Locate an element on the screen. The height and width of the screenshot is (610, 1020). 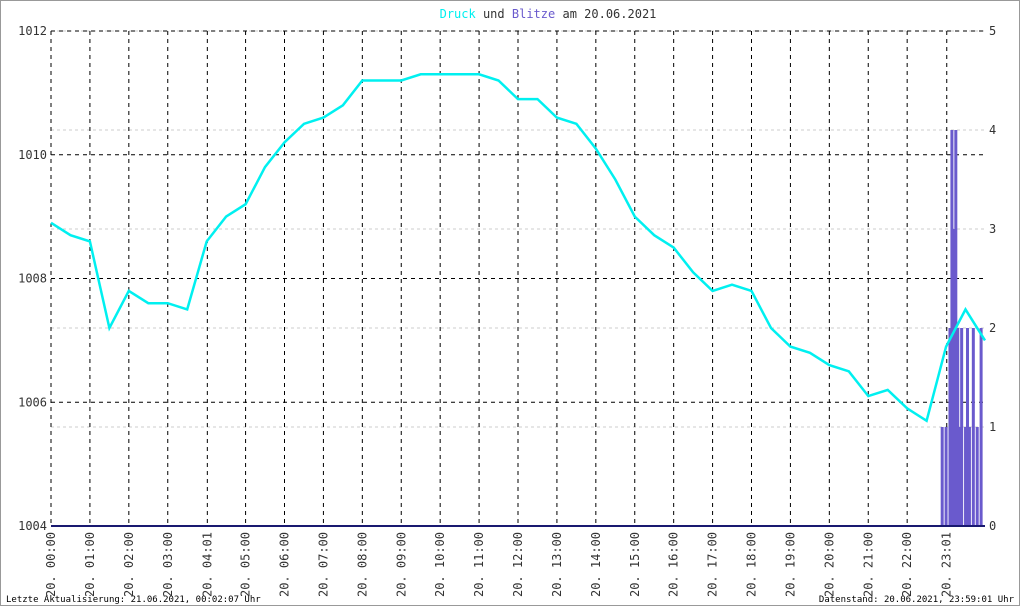
x-tick-label: 20. 03:00 is located at coordinates (168, 564).